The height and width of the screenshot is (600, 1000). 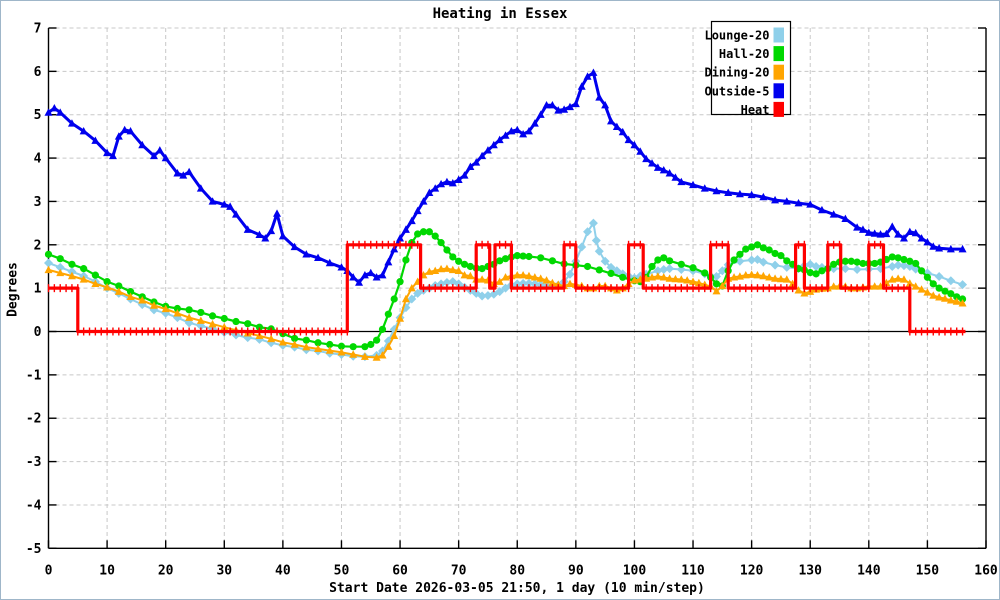 I want to click on x-tick-label: 50, so click(x=342, y=570).